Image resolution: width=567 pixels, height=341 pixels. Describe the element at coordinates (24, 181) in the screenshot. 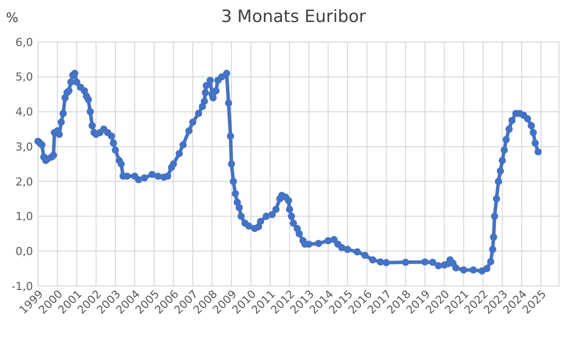

I see `y-tick-label: 2,0` at that location.